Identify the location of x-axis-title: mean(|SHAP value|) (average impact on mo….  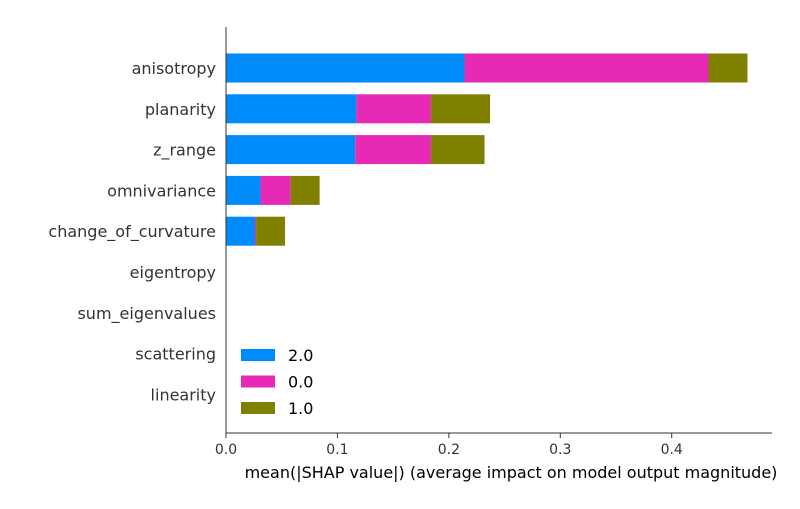
(511, 472).